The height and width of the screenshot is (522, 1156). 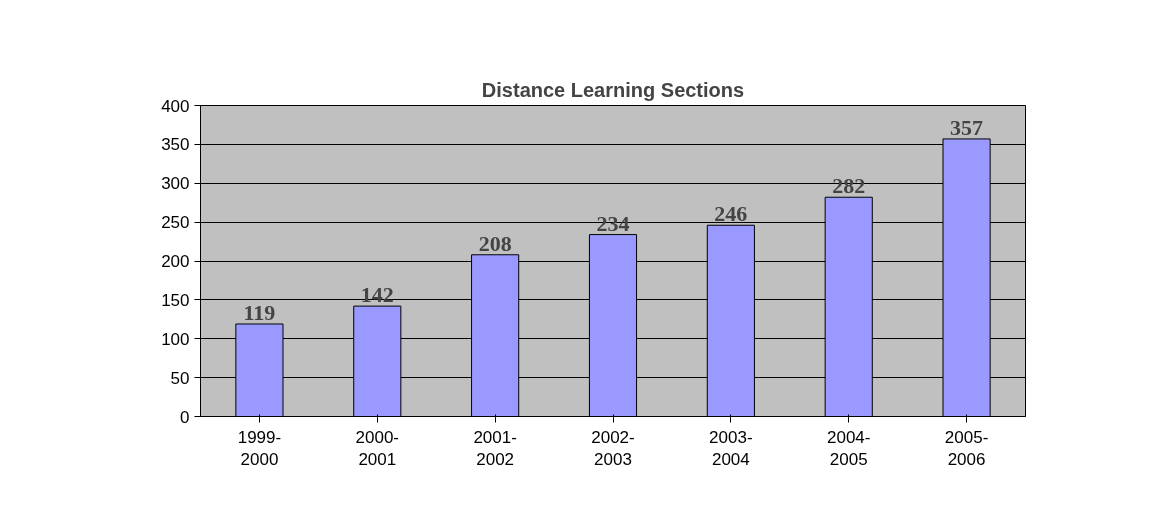 I want to click on y-tick-label: 300, so click(x=175, y=184).